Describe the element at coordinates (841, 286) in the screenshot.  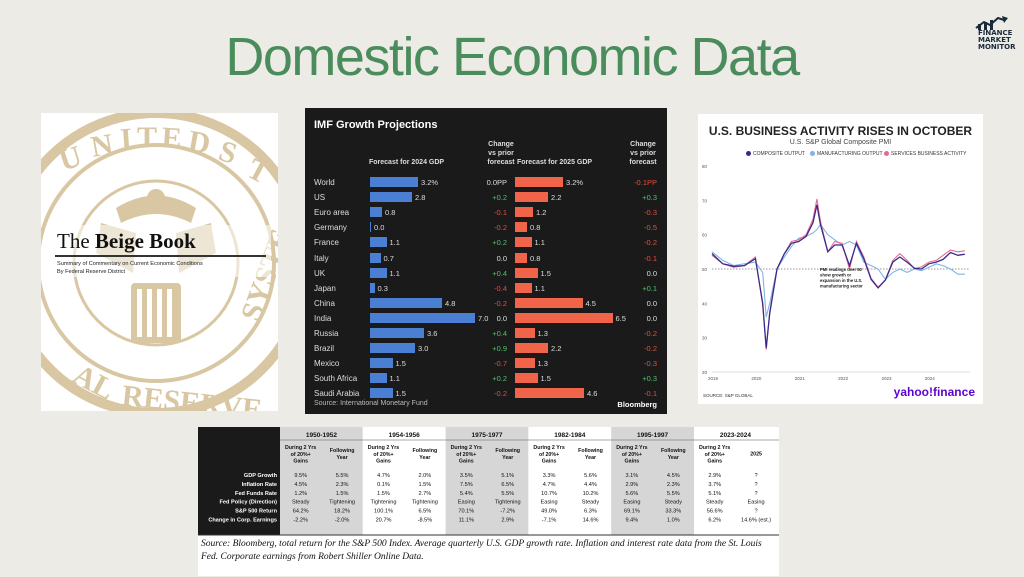
I see `annotation-text: manufacturing sector` at that location.